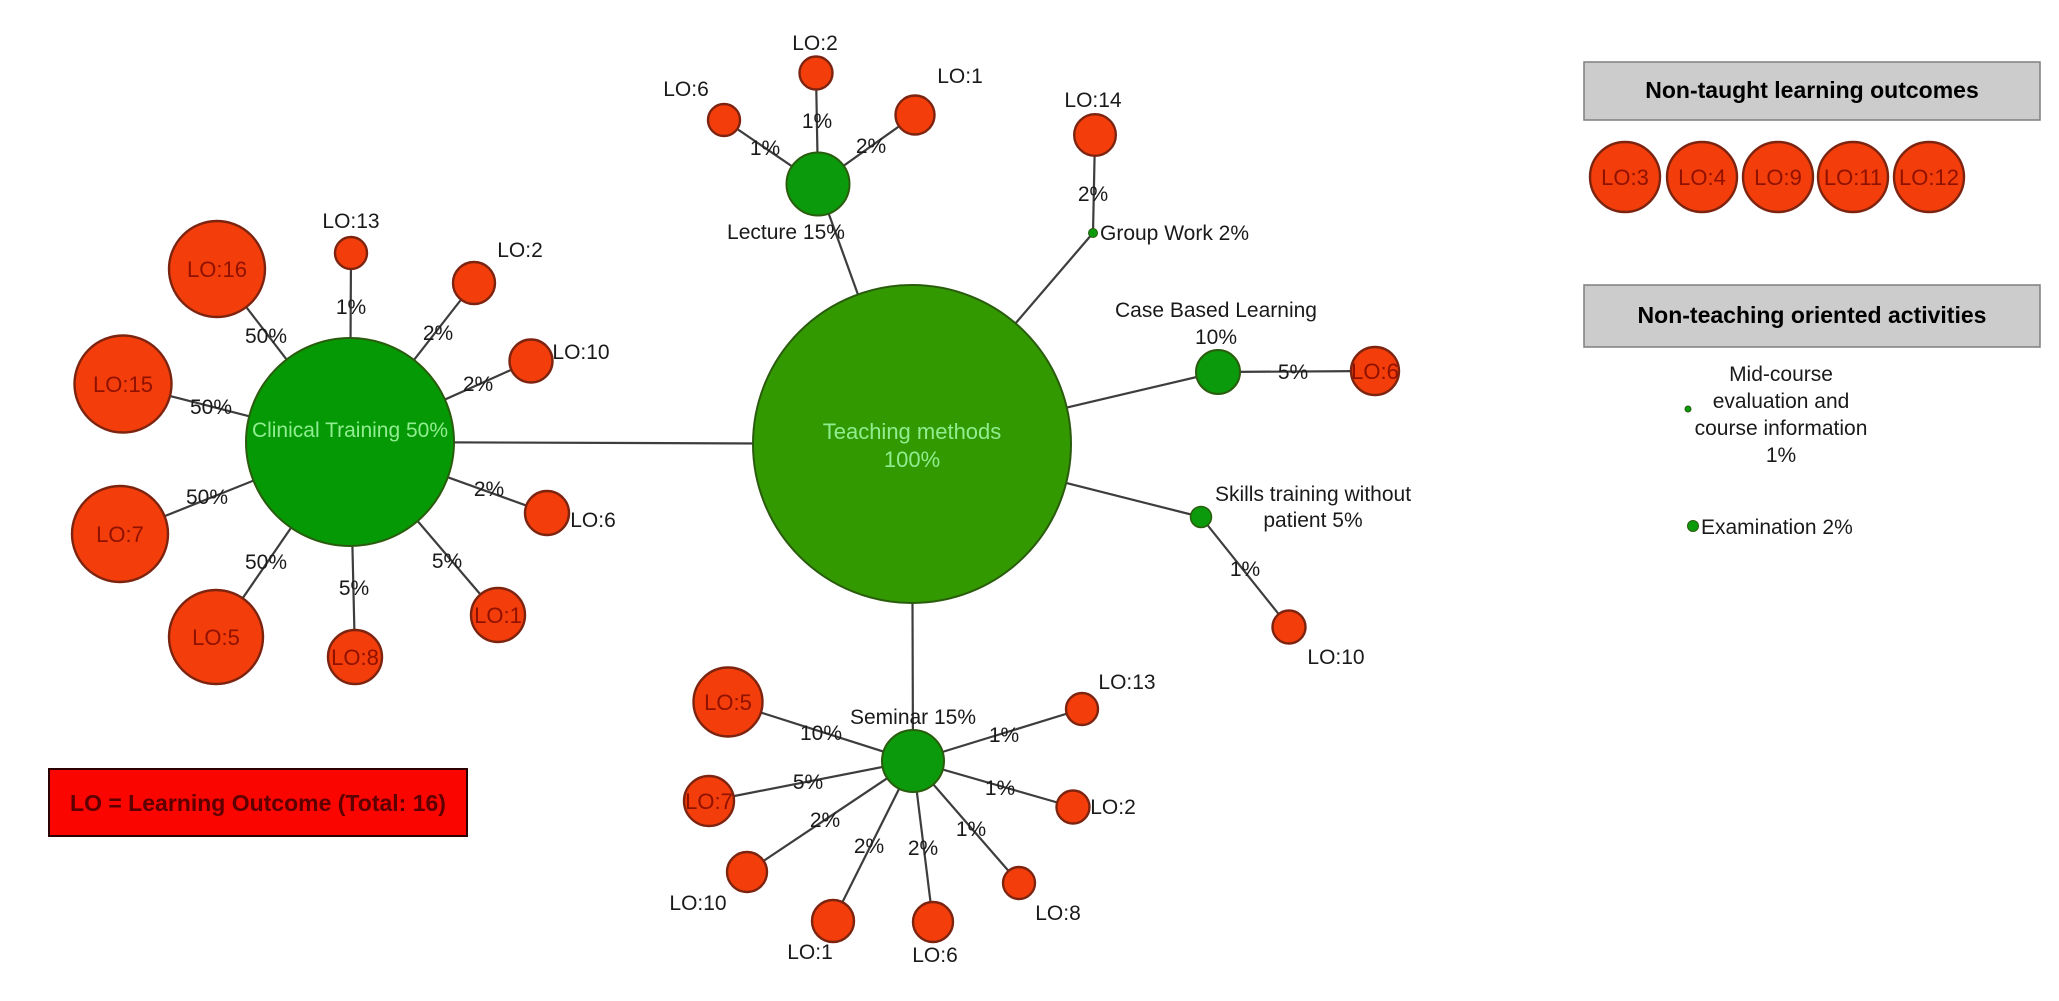  I want to click on svg-text: LO:15, so click(123, 384).